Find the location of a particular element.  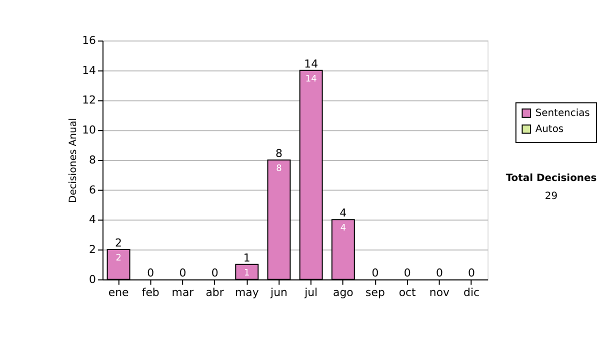

x-tick-label: nov is located at coordinates (439, 292).